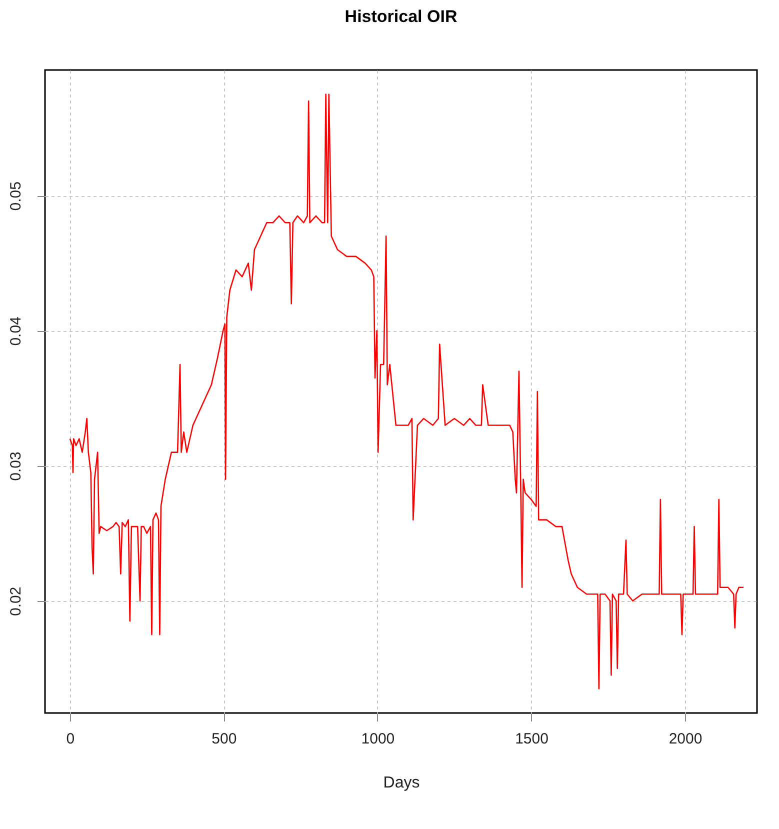  What do you see at coordinates (531, 739) in the screenshot?
I see `x-tick-label: 1500` at bounding box center [531, 739].